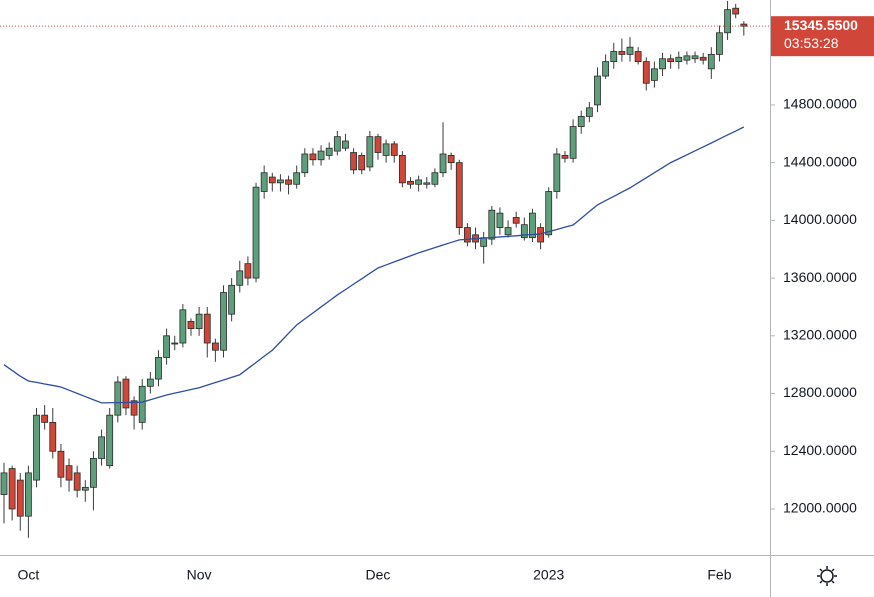  What do you see at coordinates (548, 575) in the screenshot?
I see `x-tick-label: 2023` at bounding box center [548, 575].